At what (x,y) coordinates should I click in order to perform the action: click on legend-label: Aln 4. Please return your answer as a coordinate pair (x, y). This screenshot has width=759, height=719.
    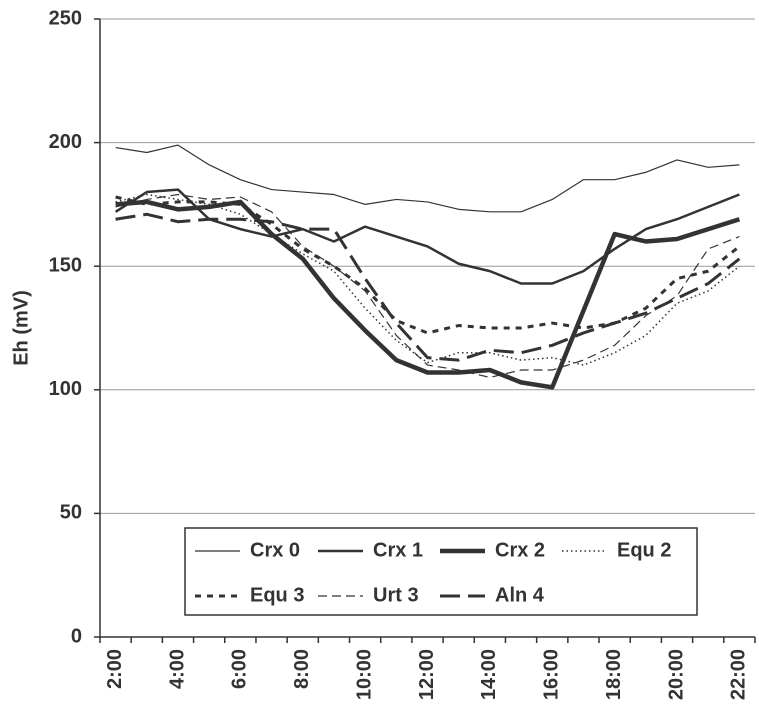
    Looking at the image, I should click on (520, 595).